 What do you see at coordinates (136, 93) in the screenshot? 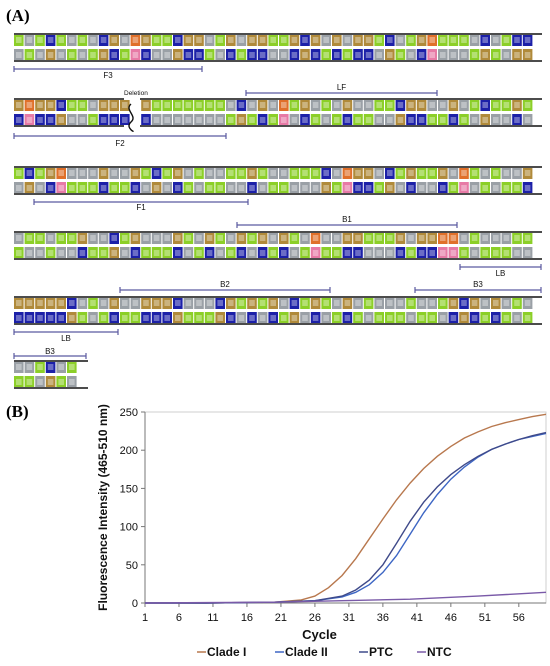
I see `deletion-label: Deletion` at bounding box center [136, 93].